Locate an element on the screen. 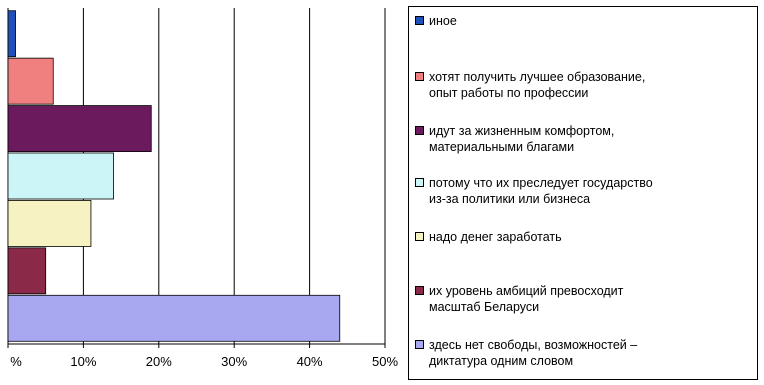 Image resolution: width=764 pixels, height=385 pixels. x-tick-label: 20% is located at coordinates (159, 361).